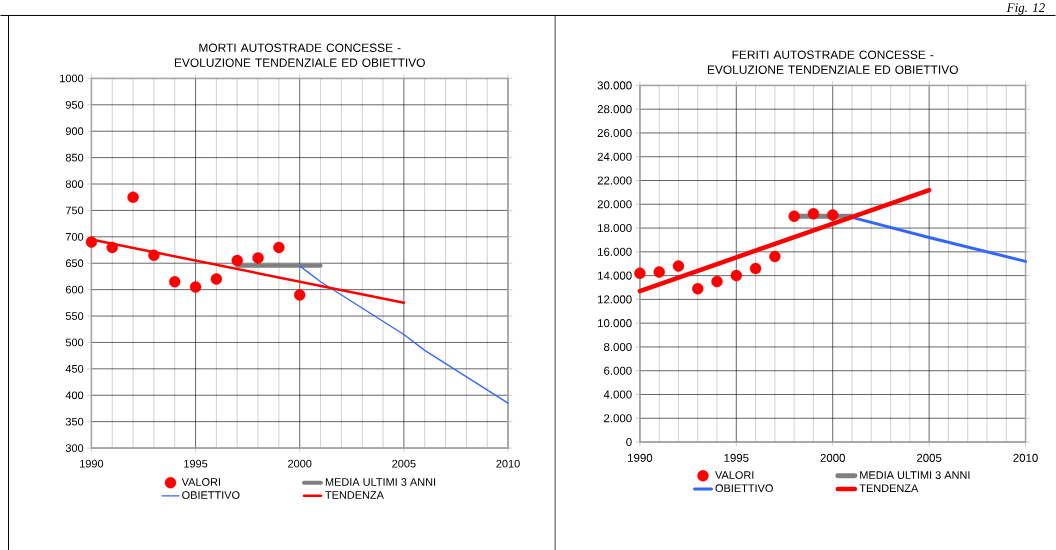 This screenshot has height=550, width=1056. Describe the element at coordinates (74, 183) in the screenshot. I see `y-tick-label: 800` at that location.